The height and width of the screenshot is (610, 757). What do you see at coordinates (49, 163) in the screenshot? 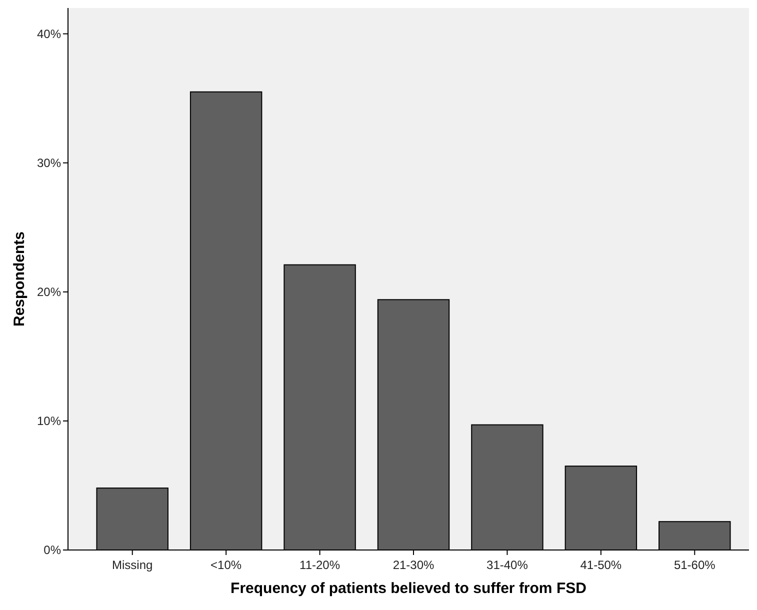
I see `y-tick-label: 30%` at bounding box center [49, 163].